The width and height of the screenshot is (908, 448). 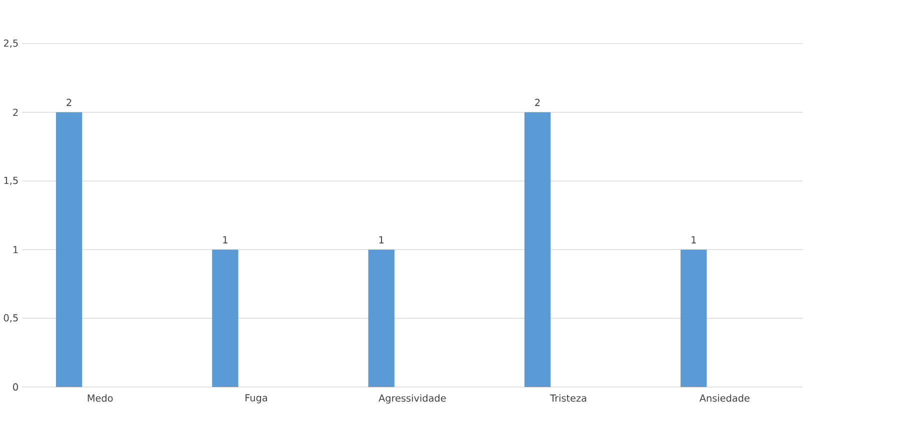 I want to click on x-tick-label: Tristeza, so click(x=568, y=398).